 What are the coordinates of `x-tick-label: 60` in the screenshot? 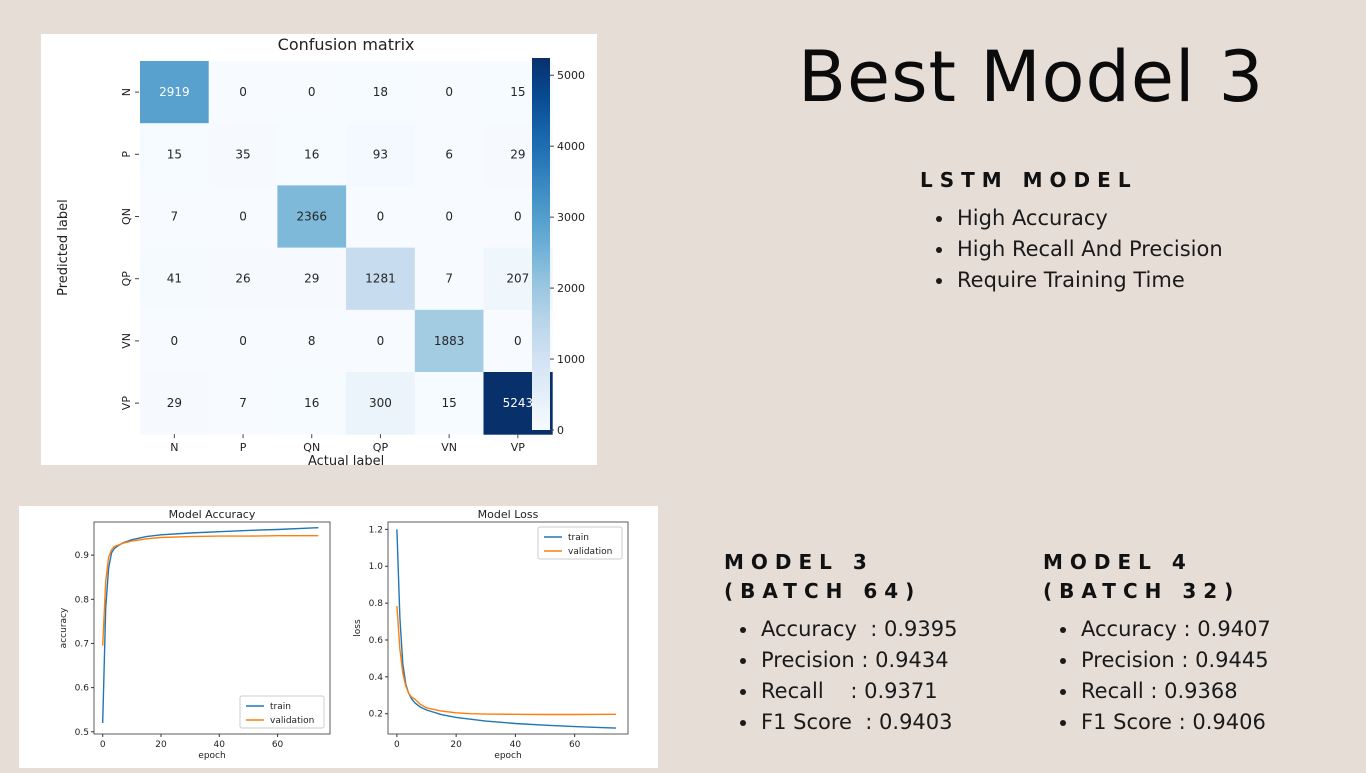 It's located at (575, 745).